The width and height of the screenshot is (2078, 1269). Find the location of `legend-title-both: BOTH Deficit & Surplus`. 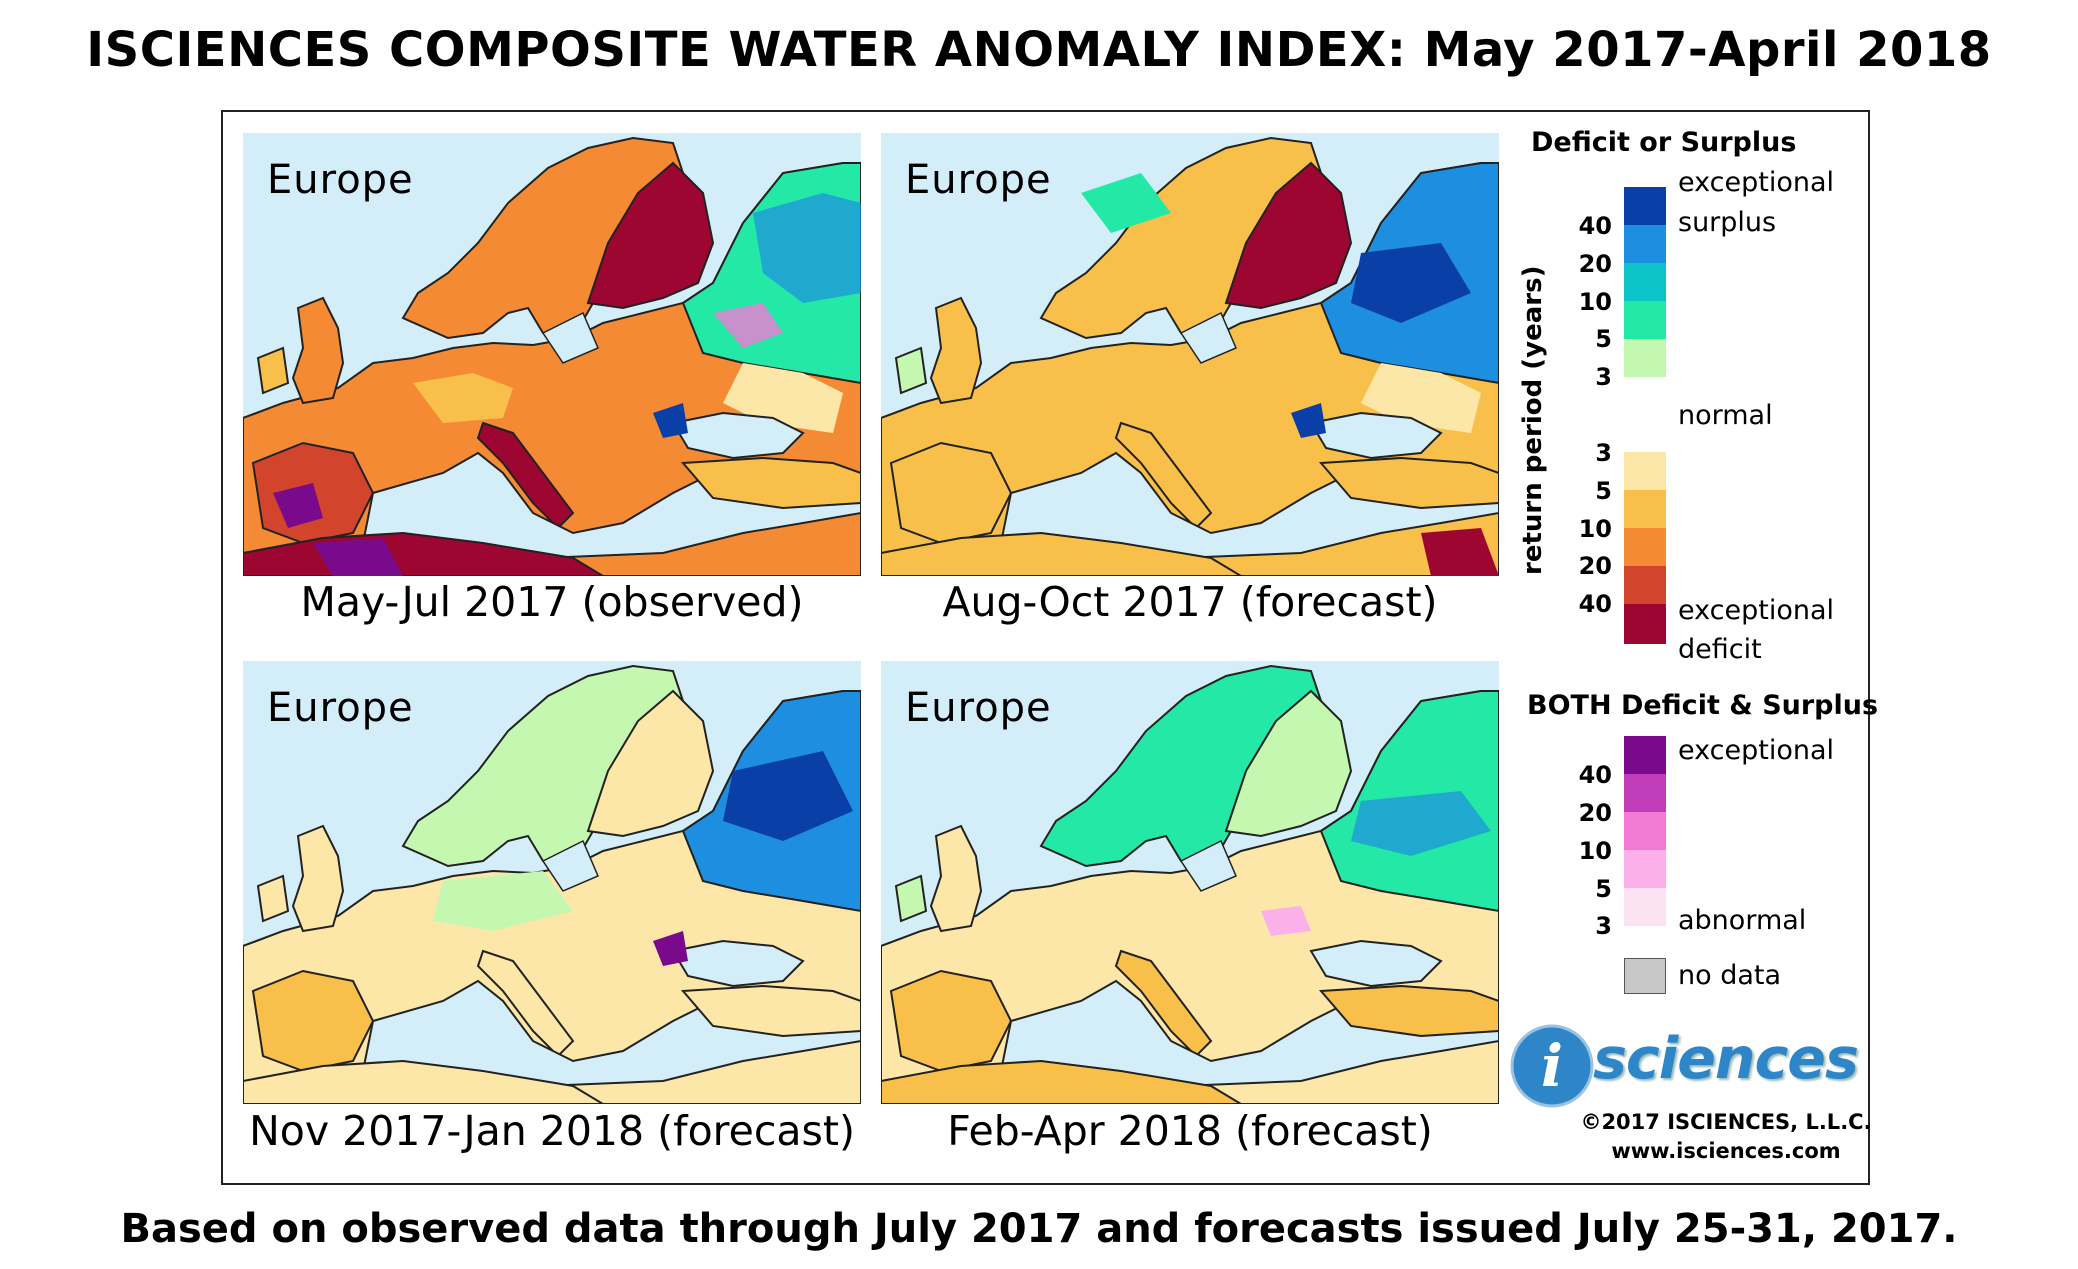

legend-title-both: BOTH Deficit & Surplus is located at coordinates (1703, 705).